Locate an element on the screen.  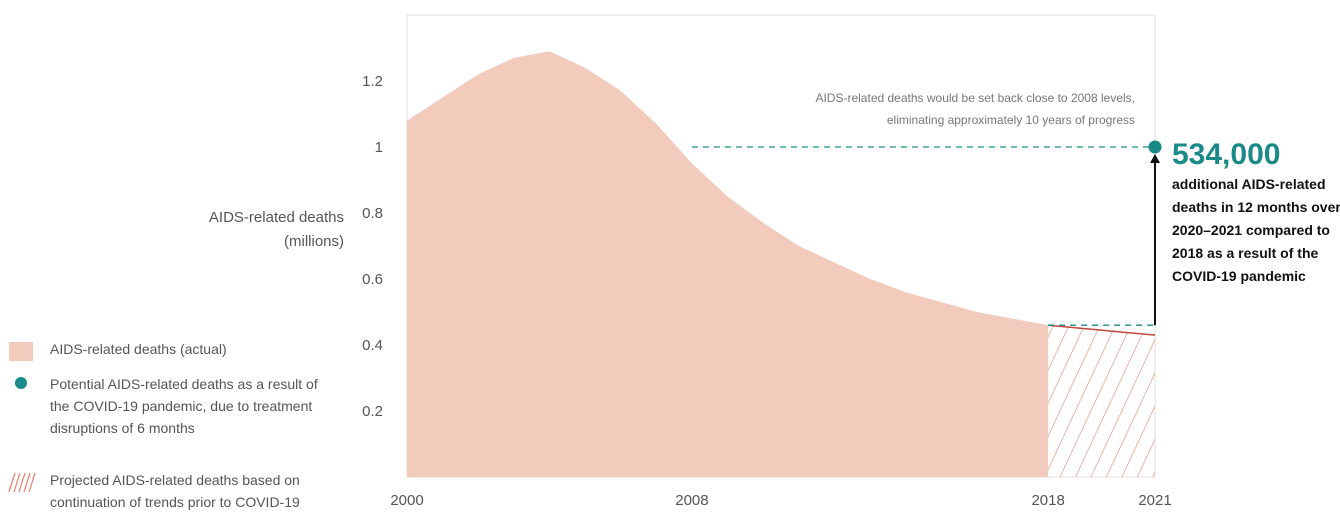
x-axis-ticks: 2000 2008 2018 2021 is located at coordinates (780, 500).